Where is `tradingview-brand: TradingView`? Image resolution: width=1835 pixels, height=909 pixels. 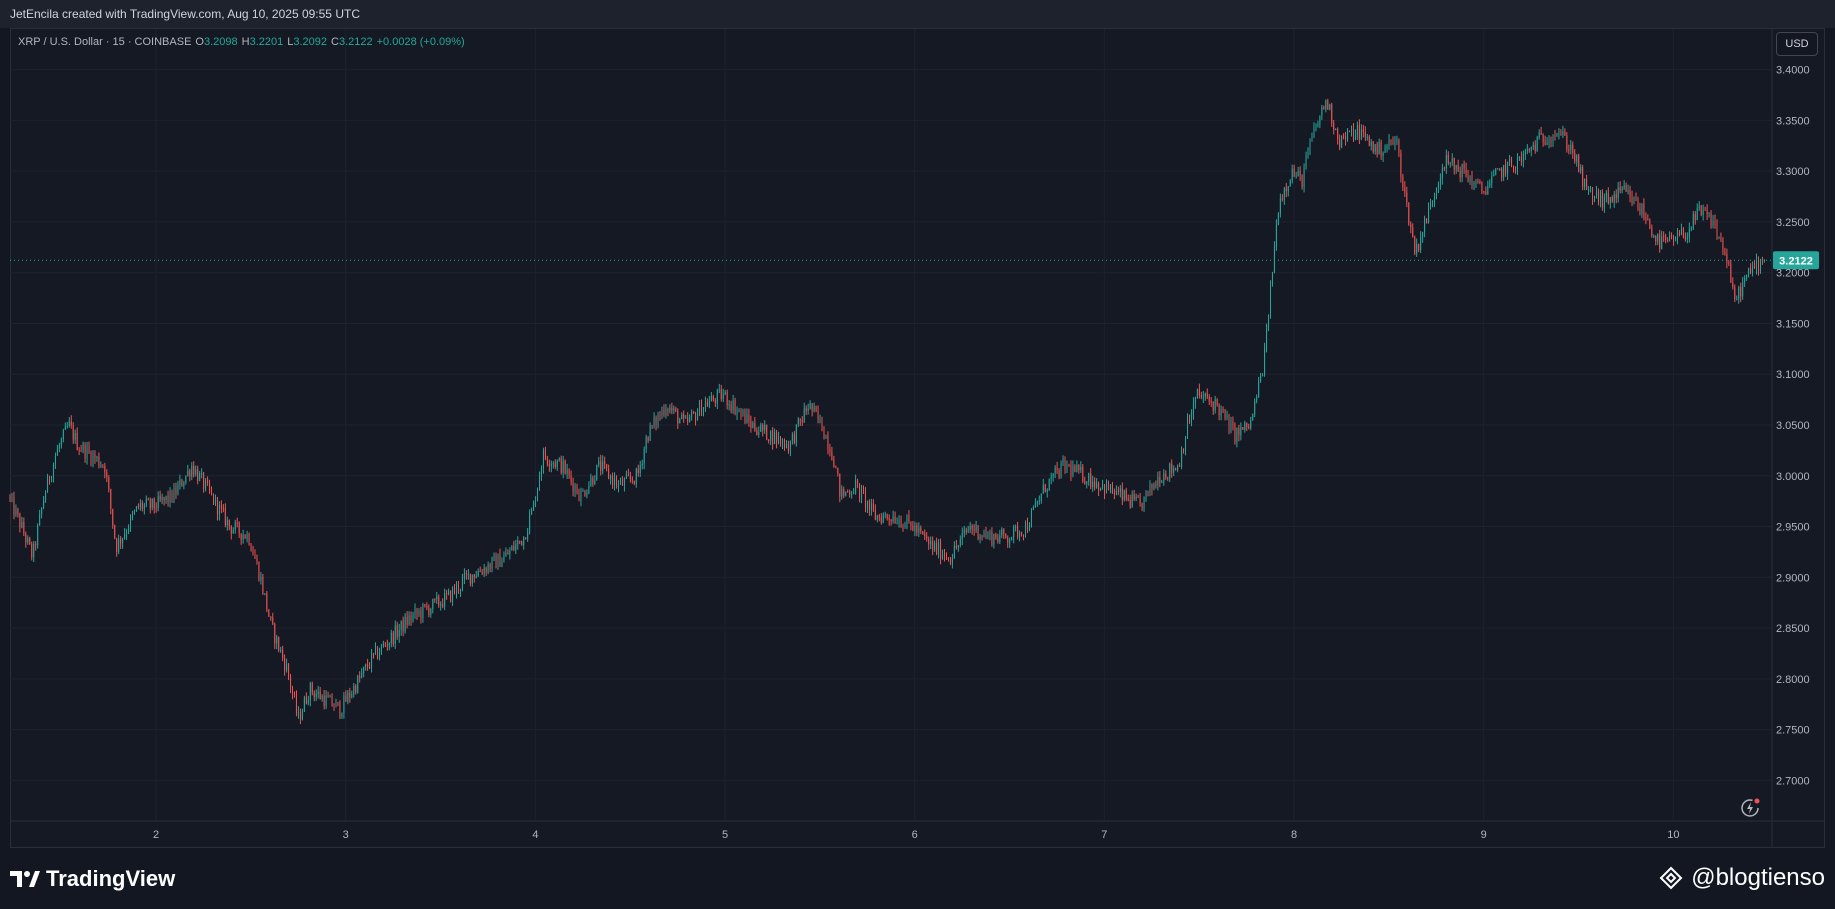 tradingview-brand: TradingView is located at coordinates (92, 879).